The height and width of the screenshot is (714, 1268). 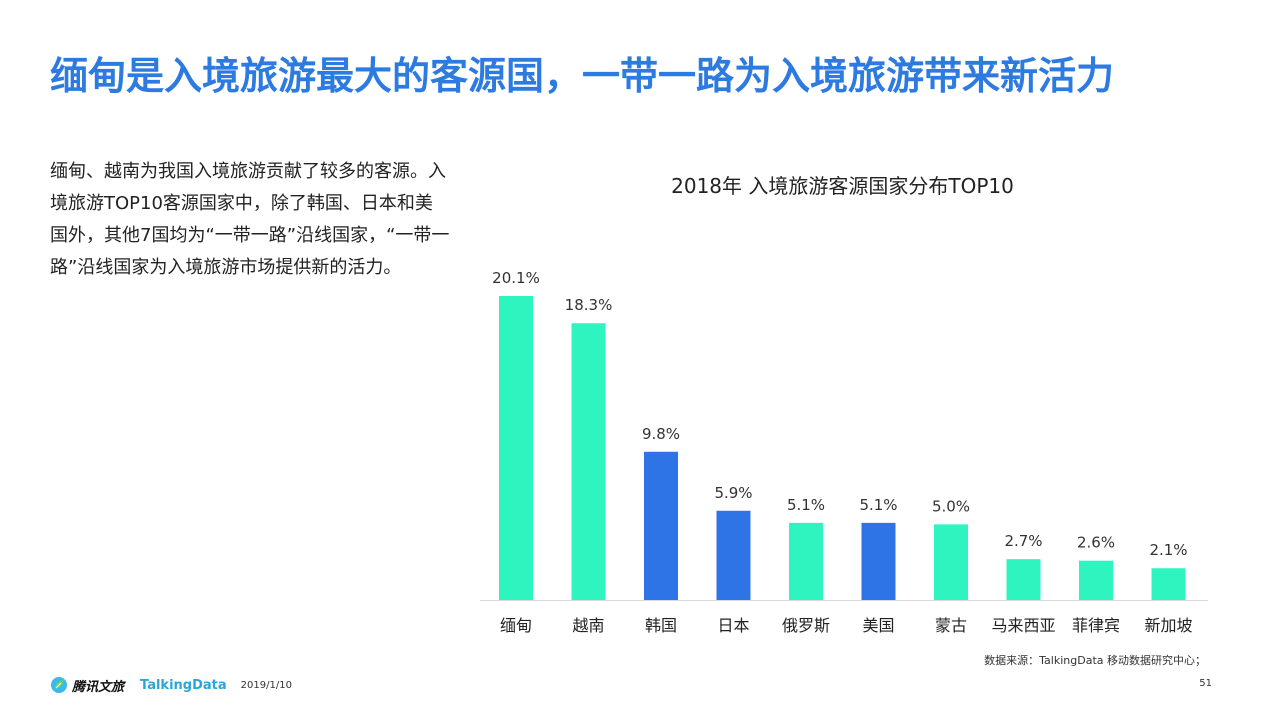 What do you see at coordinates (806, 625) in the screenshot?
I see `category-label-4: 俄罗斯` at bounding box center [806, 625].